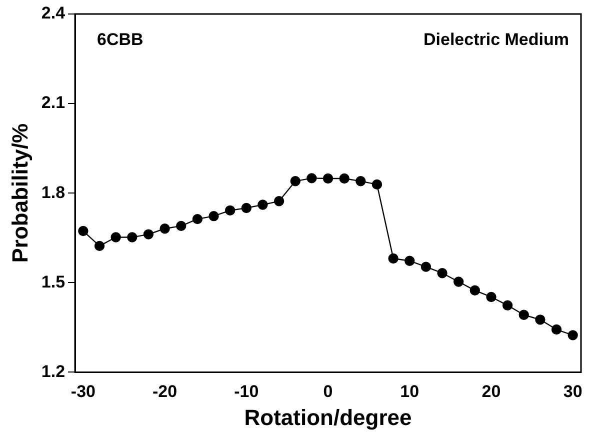 This screenshot has height=436, width=589. What do you see at coordinates (83, 392) in the screenshot?
I see `x-tick-label: -30` at bounding box center [83, 392].